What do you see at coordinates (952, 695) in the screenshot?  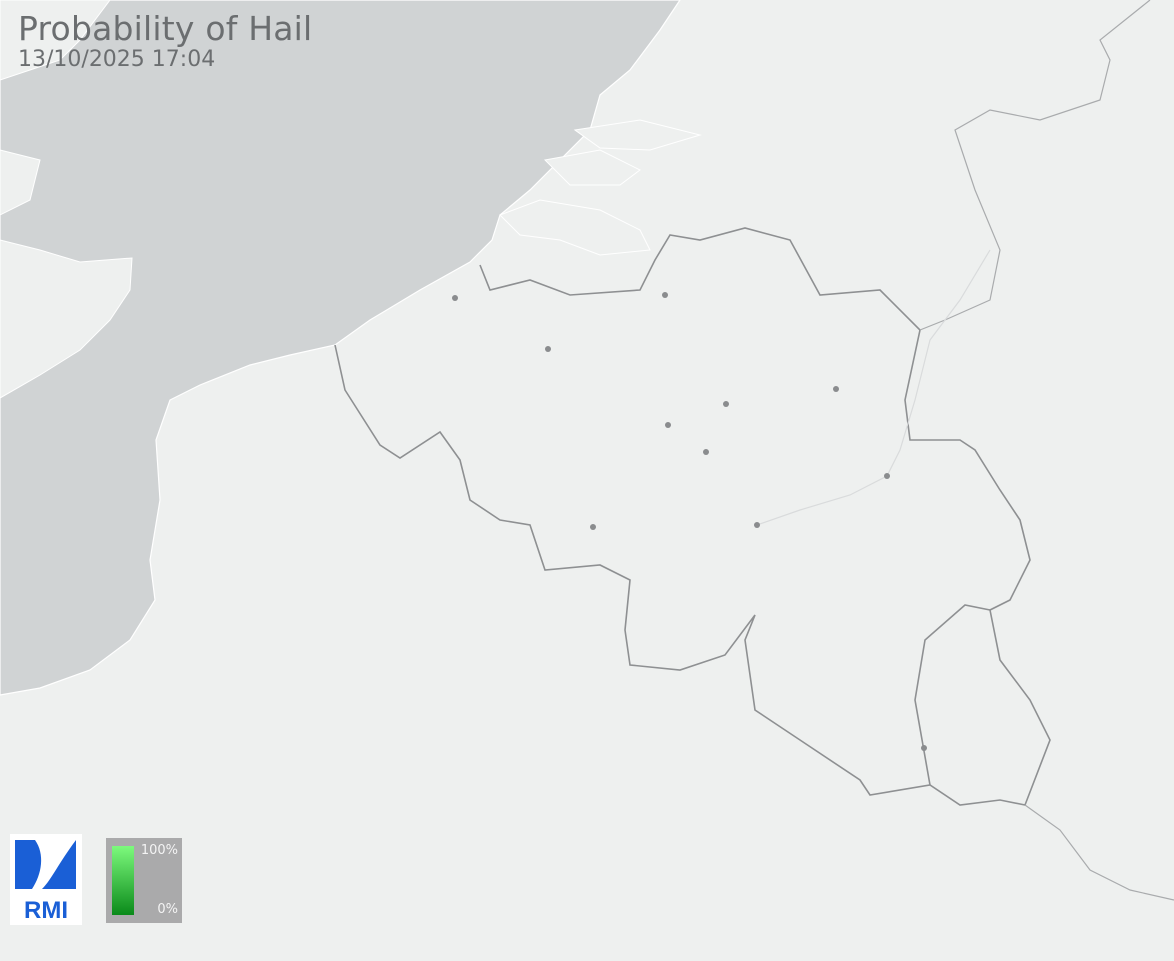 I see `luxembourg-border` at bounding box center [952, 695].